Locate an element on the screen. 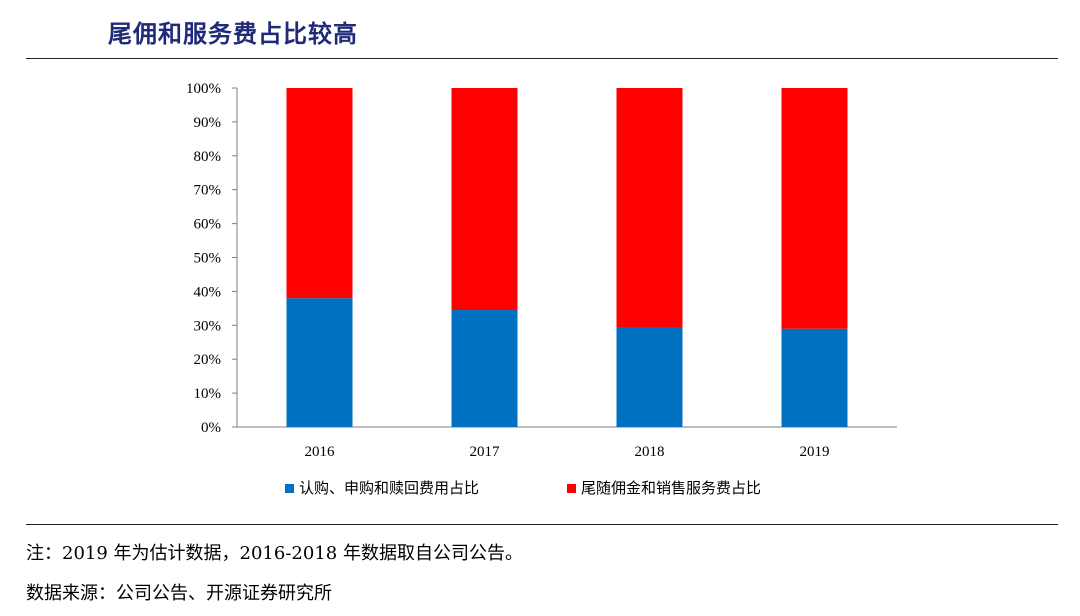 The height and width of the screenshot is (616, 1080). chart-title: 尾佣和服务费占比较高 is located at coordinates (233, 33).